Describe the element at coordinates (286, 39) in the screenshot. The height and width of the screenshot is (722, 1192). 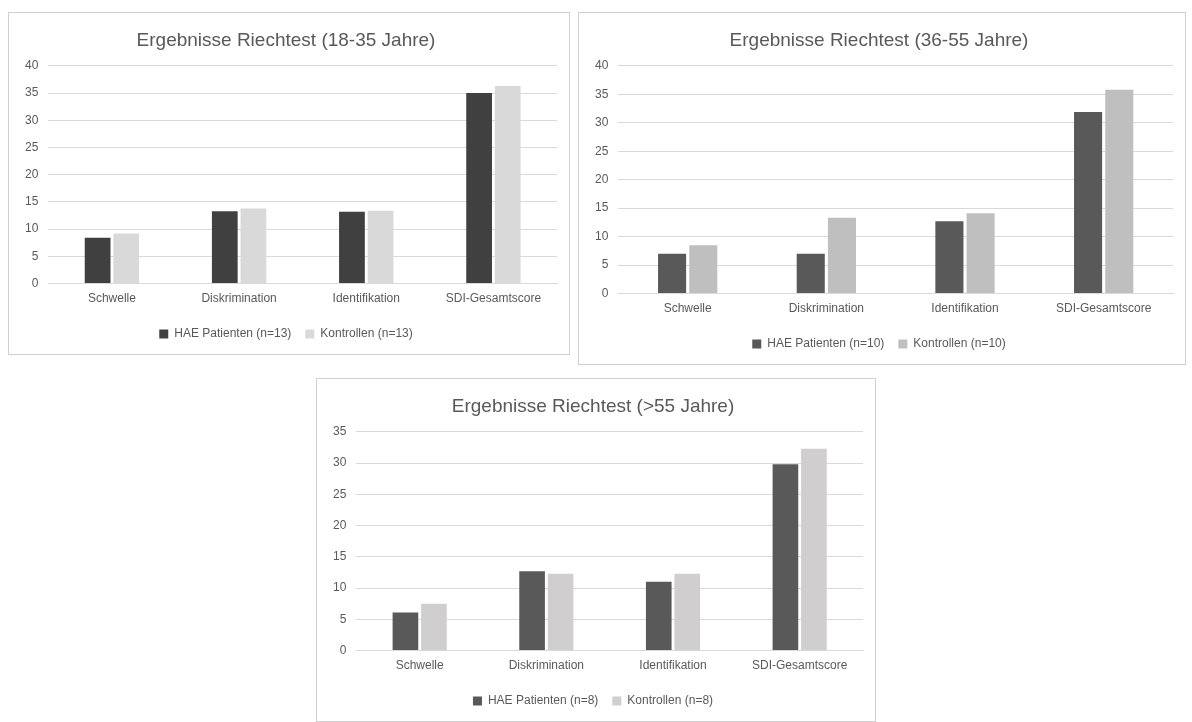
I see `chart-title: Ergebnisse Riechtest (18-35 Jahre)` at that location.